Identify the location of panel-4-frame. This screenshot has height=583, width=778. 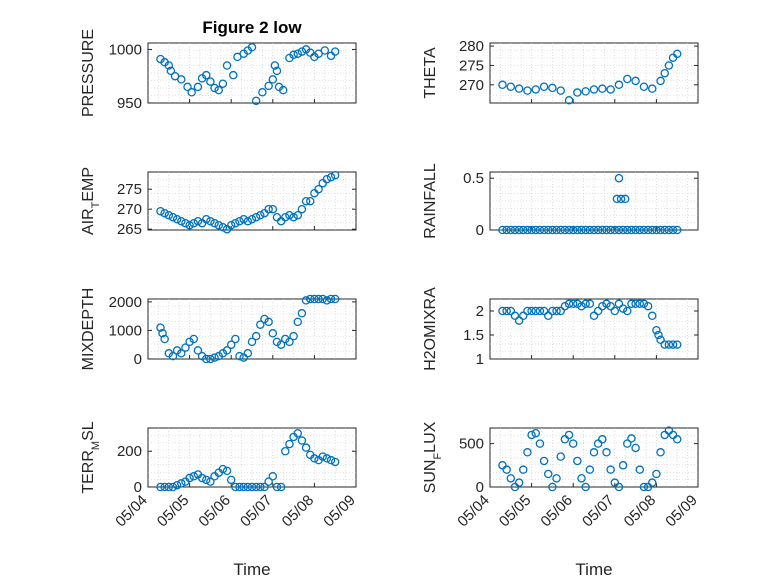
(594, 201).